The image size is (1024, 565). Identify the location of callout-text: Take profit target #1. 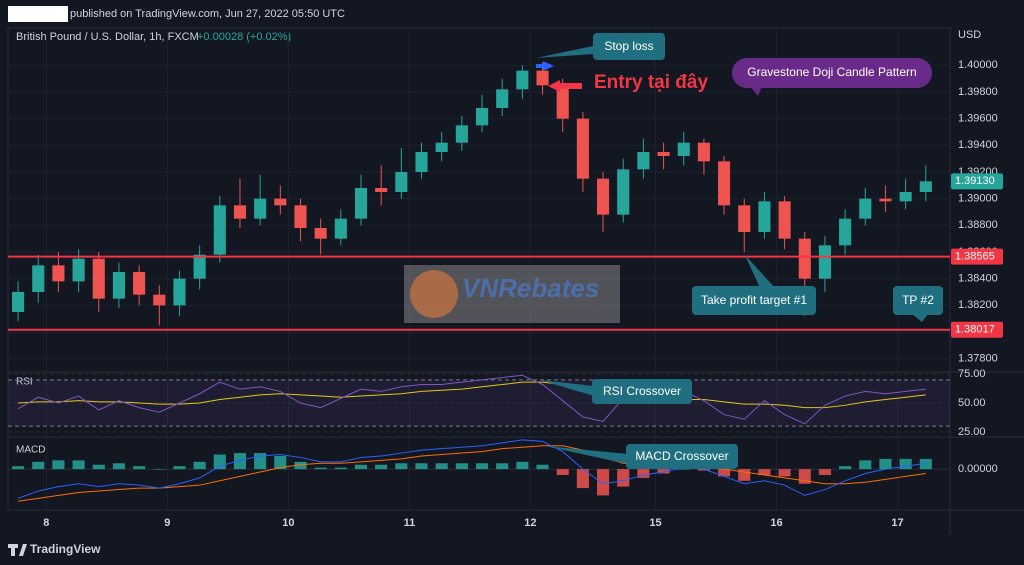
(754, 300).